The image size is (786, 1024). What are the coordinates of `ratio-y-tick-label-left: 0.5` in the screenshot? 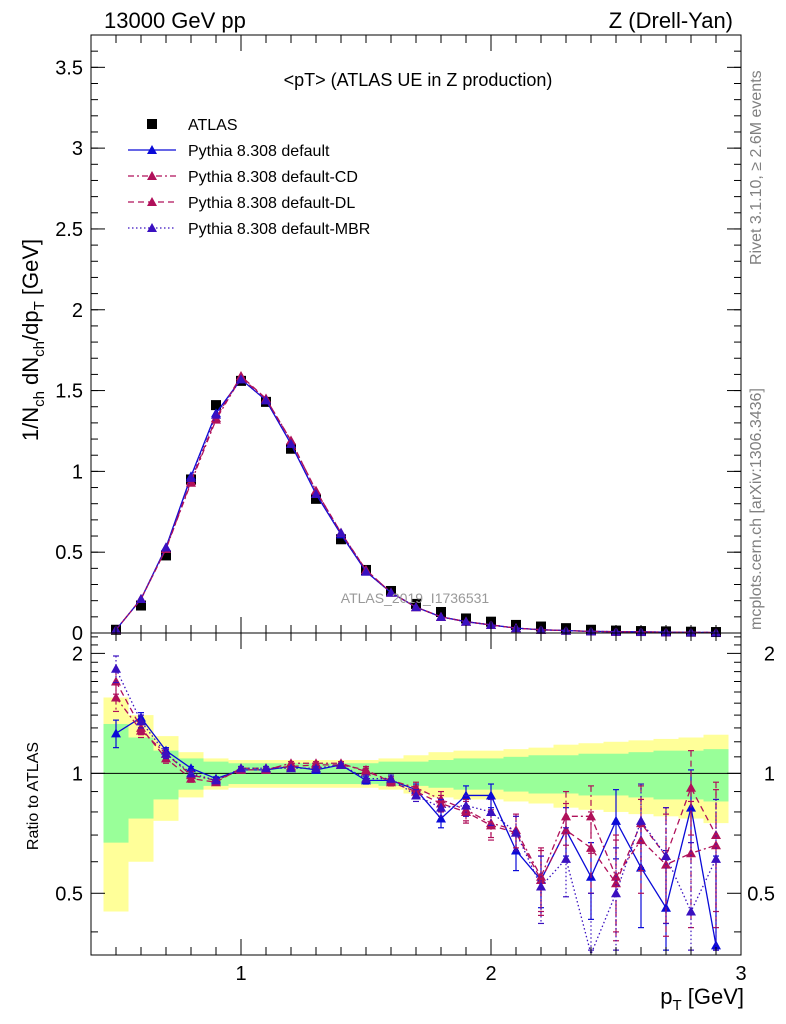 It's located at (69, 894).